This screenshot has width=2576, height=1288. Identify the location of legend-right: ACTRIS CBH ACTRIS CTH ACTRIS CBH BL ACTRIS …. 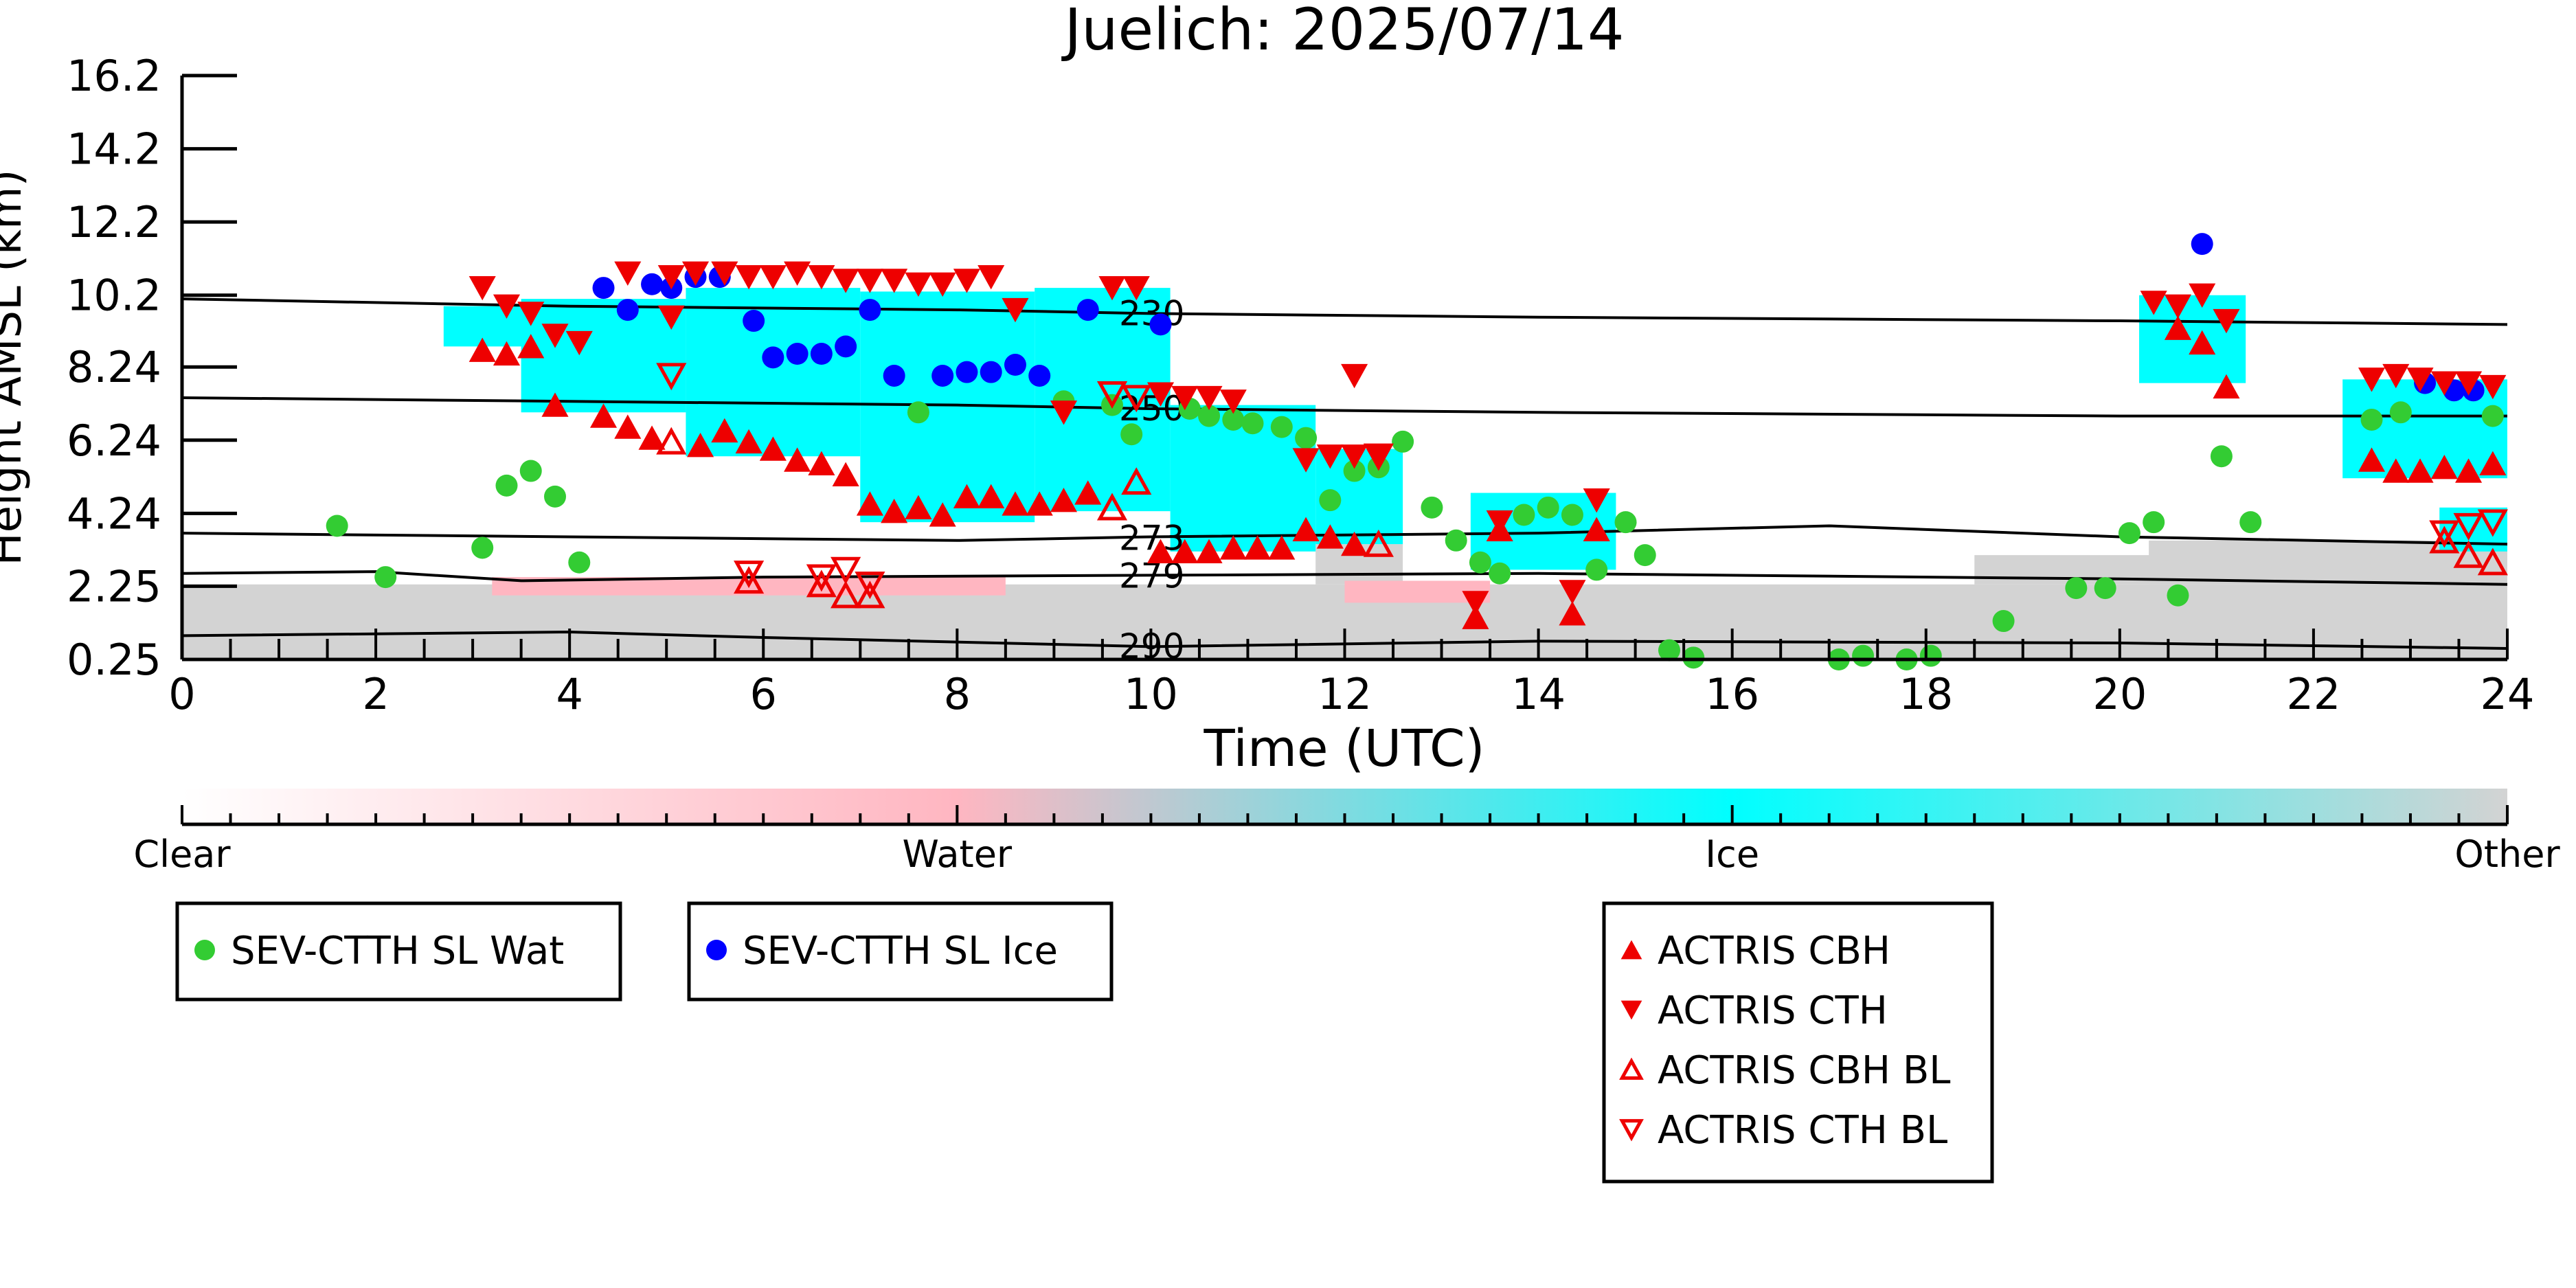
(1798, 1042).